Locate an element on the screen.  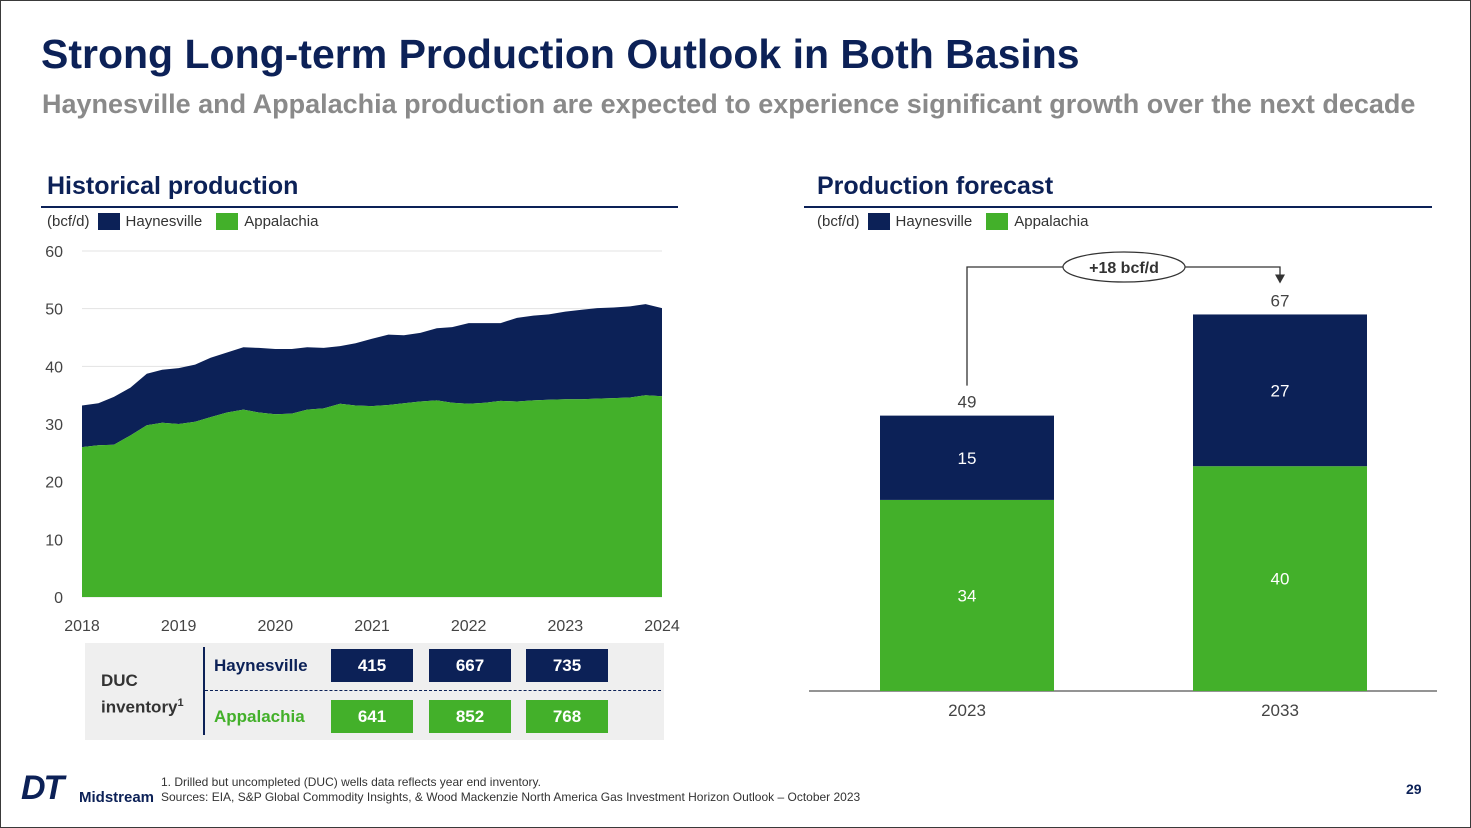
historical-section-title: Historical production is located at coordinates (173, 186).